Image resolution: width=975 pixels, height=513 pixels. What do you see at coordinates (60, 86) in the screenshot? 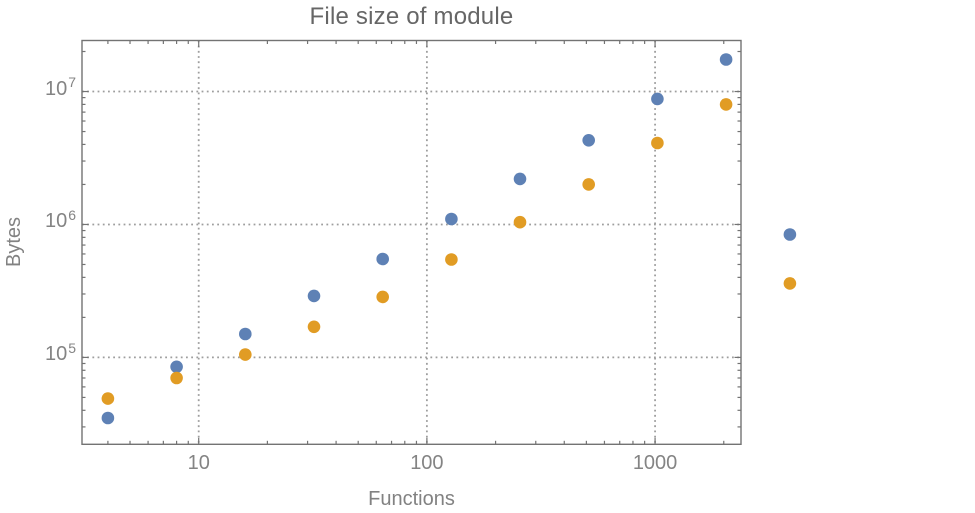
I see `y-tick-label: 10⁷` at bounding box center [60, 86].